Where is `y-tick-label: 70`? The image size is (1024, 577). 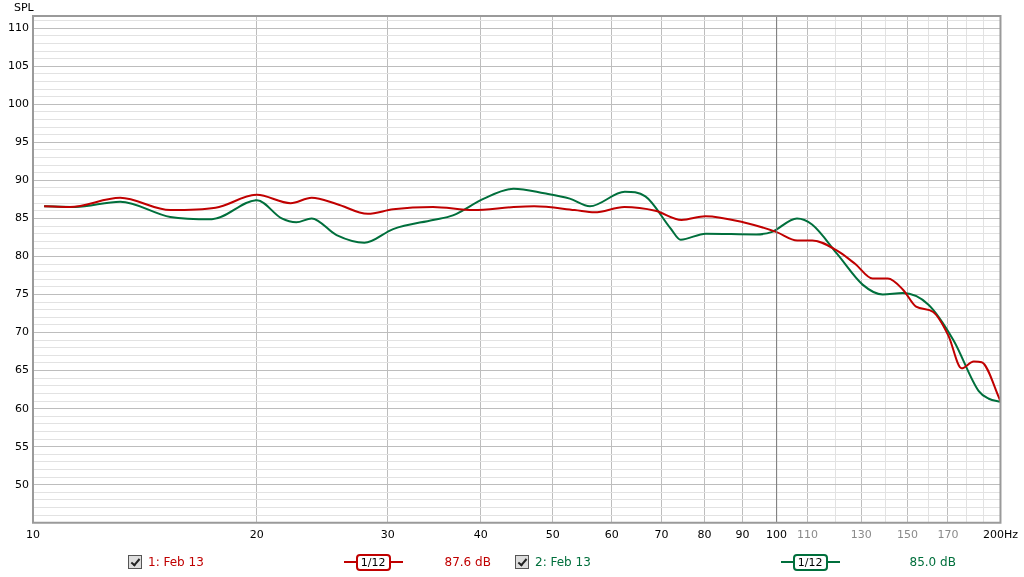 y-tick-label: 70 is located at coordinates (22, 332).